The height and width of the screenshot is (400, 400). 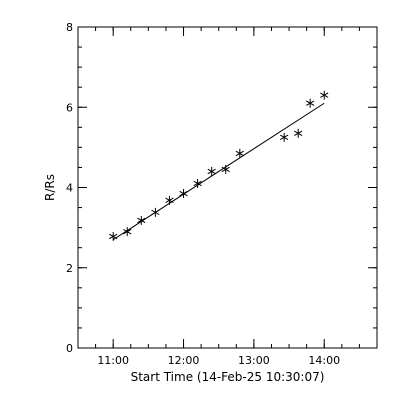 What do you see at coordinates (228, 377) in the screenshot?
I see `x-axis-title: Start Time (14-Feb-25 10:30:07)` at bounding box center [228, 377].